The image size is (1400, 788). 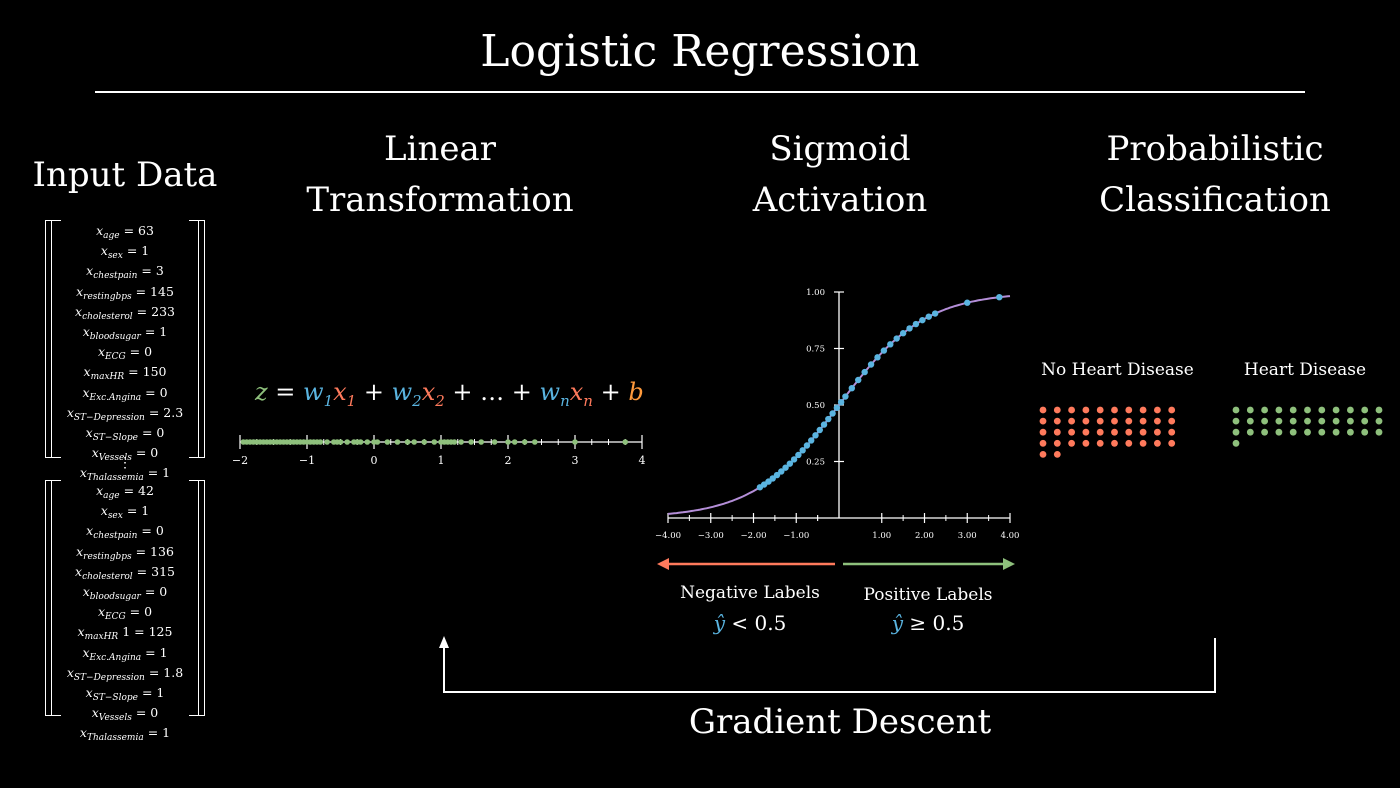 What do you see at coordinates (307, 460) in the screenshot?
I see `number-line-label: −1` at bounding box center [307, 460].